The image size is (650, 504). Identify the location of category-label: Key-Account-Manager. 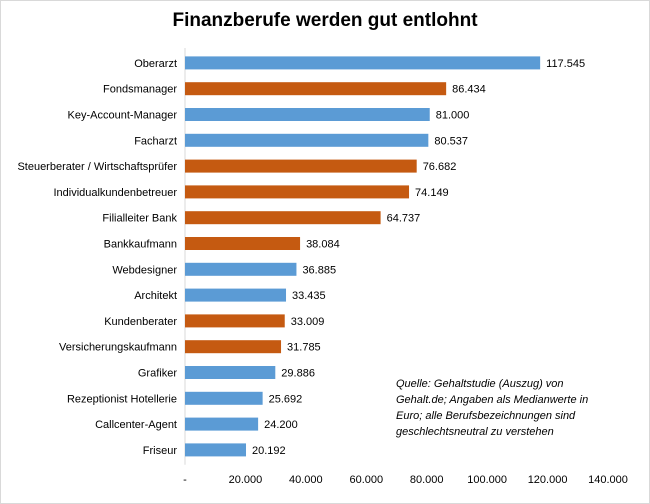
(123, 116).